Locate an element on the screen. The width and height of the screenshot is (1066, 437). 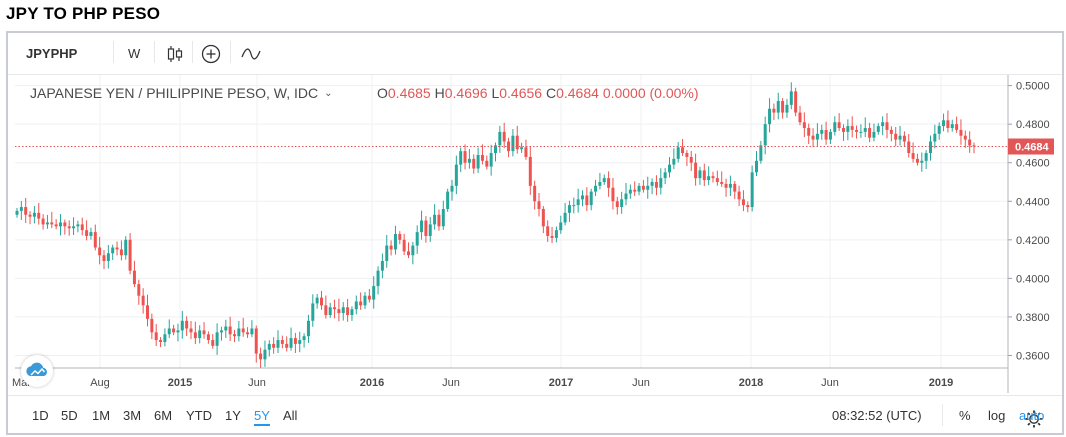
auto-toggle: auto is located at coordinates (1032, 415).